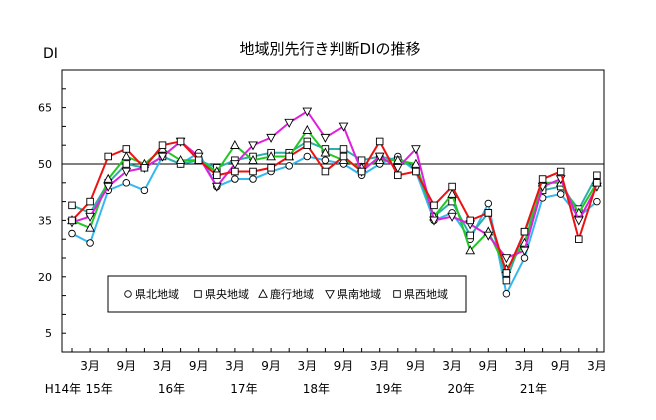 The height and width of the screenshot is (420, 656). Describe the element at coordinates (45, 277) in the screenshot. I see `y-tick-label: 20` at that location.